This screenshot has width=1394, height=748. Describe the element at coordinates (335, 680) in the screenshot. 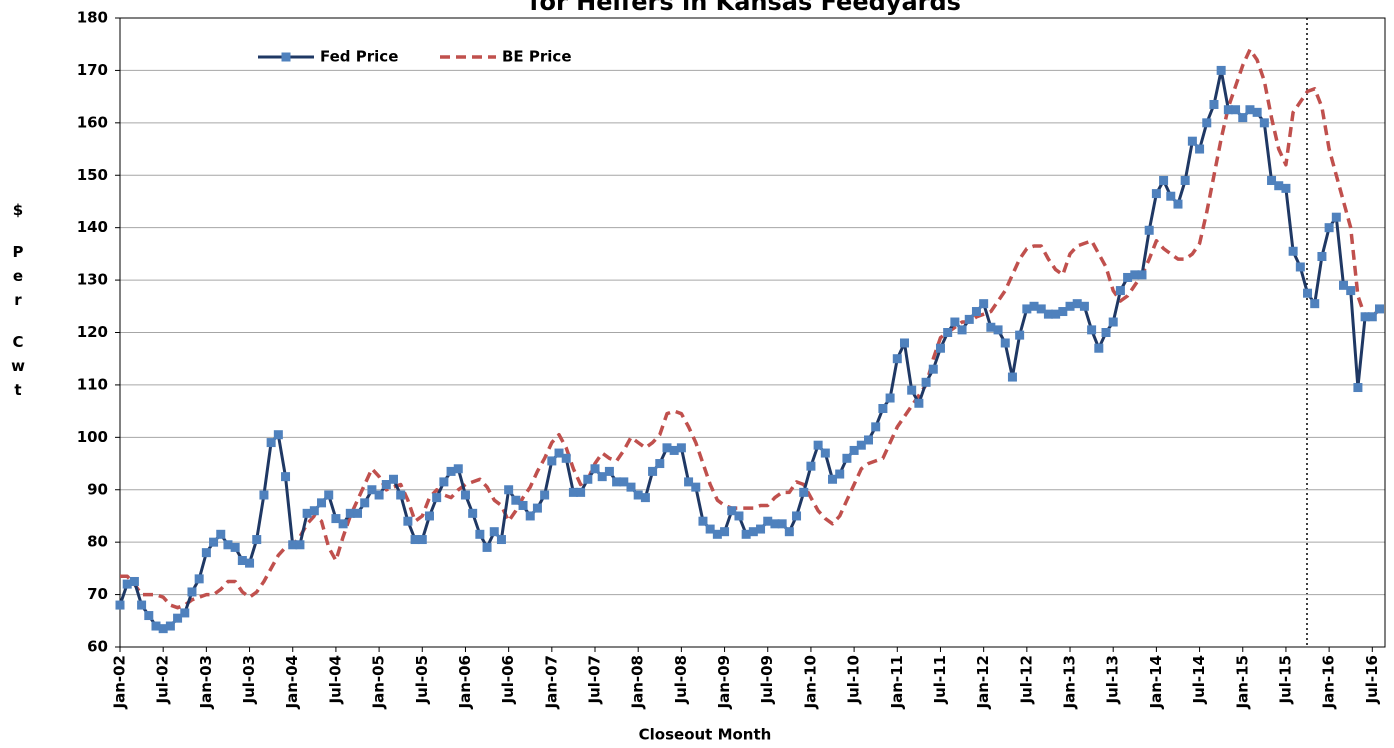

I see `x-tick-label: Jul-04` at that location.